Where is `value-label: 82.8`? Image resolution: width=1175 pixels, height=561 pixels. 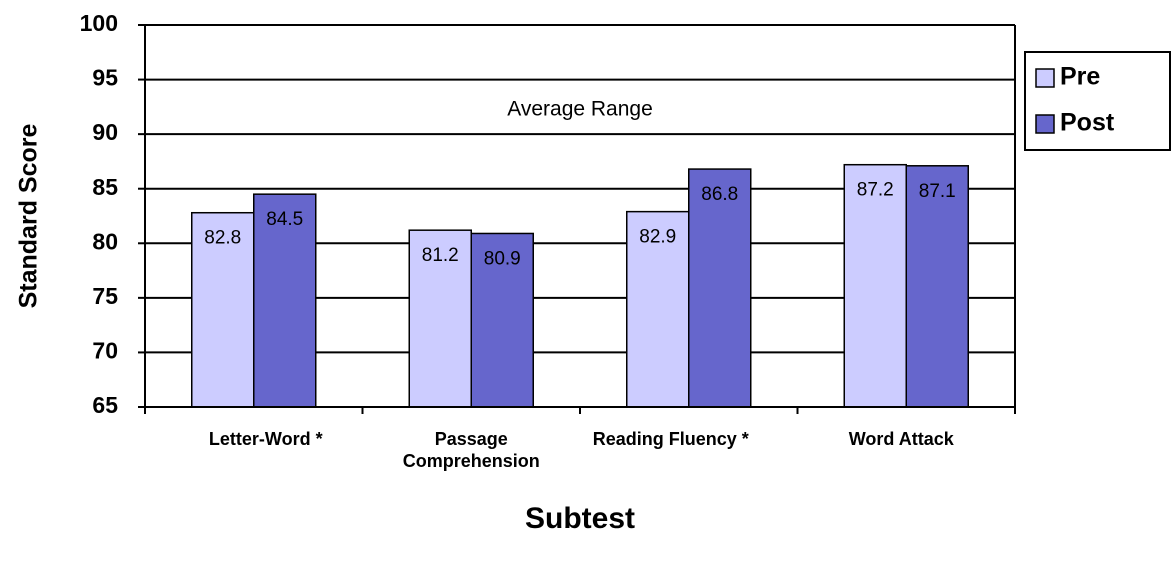
value-label: 82.8 is located at coordinates (222, 238).